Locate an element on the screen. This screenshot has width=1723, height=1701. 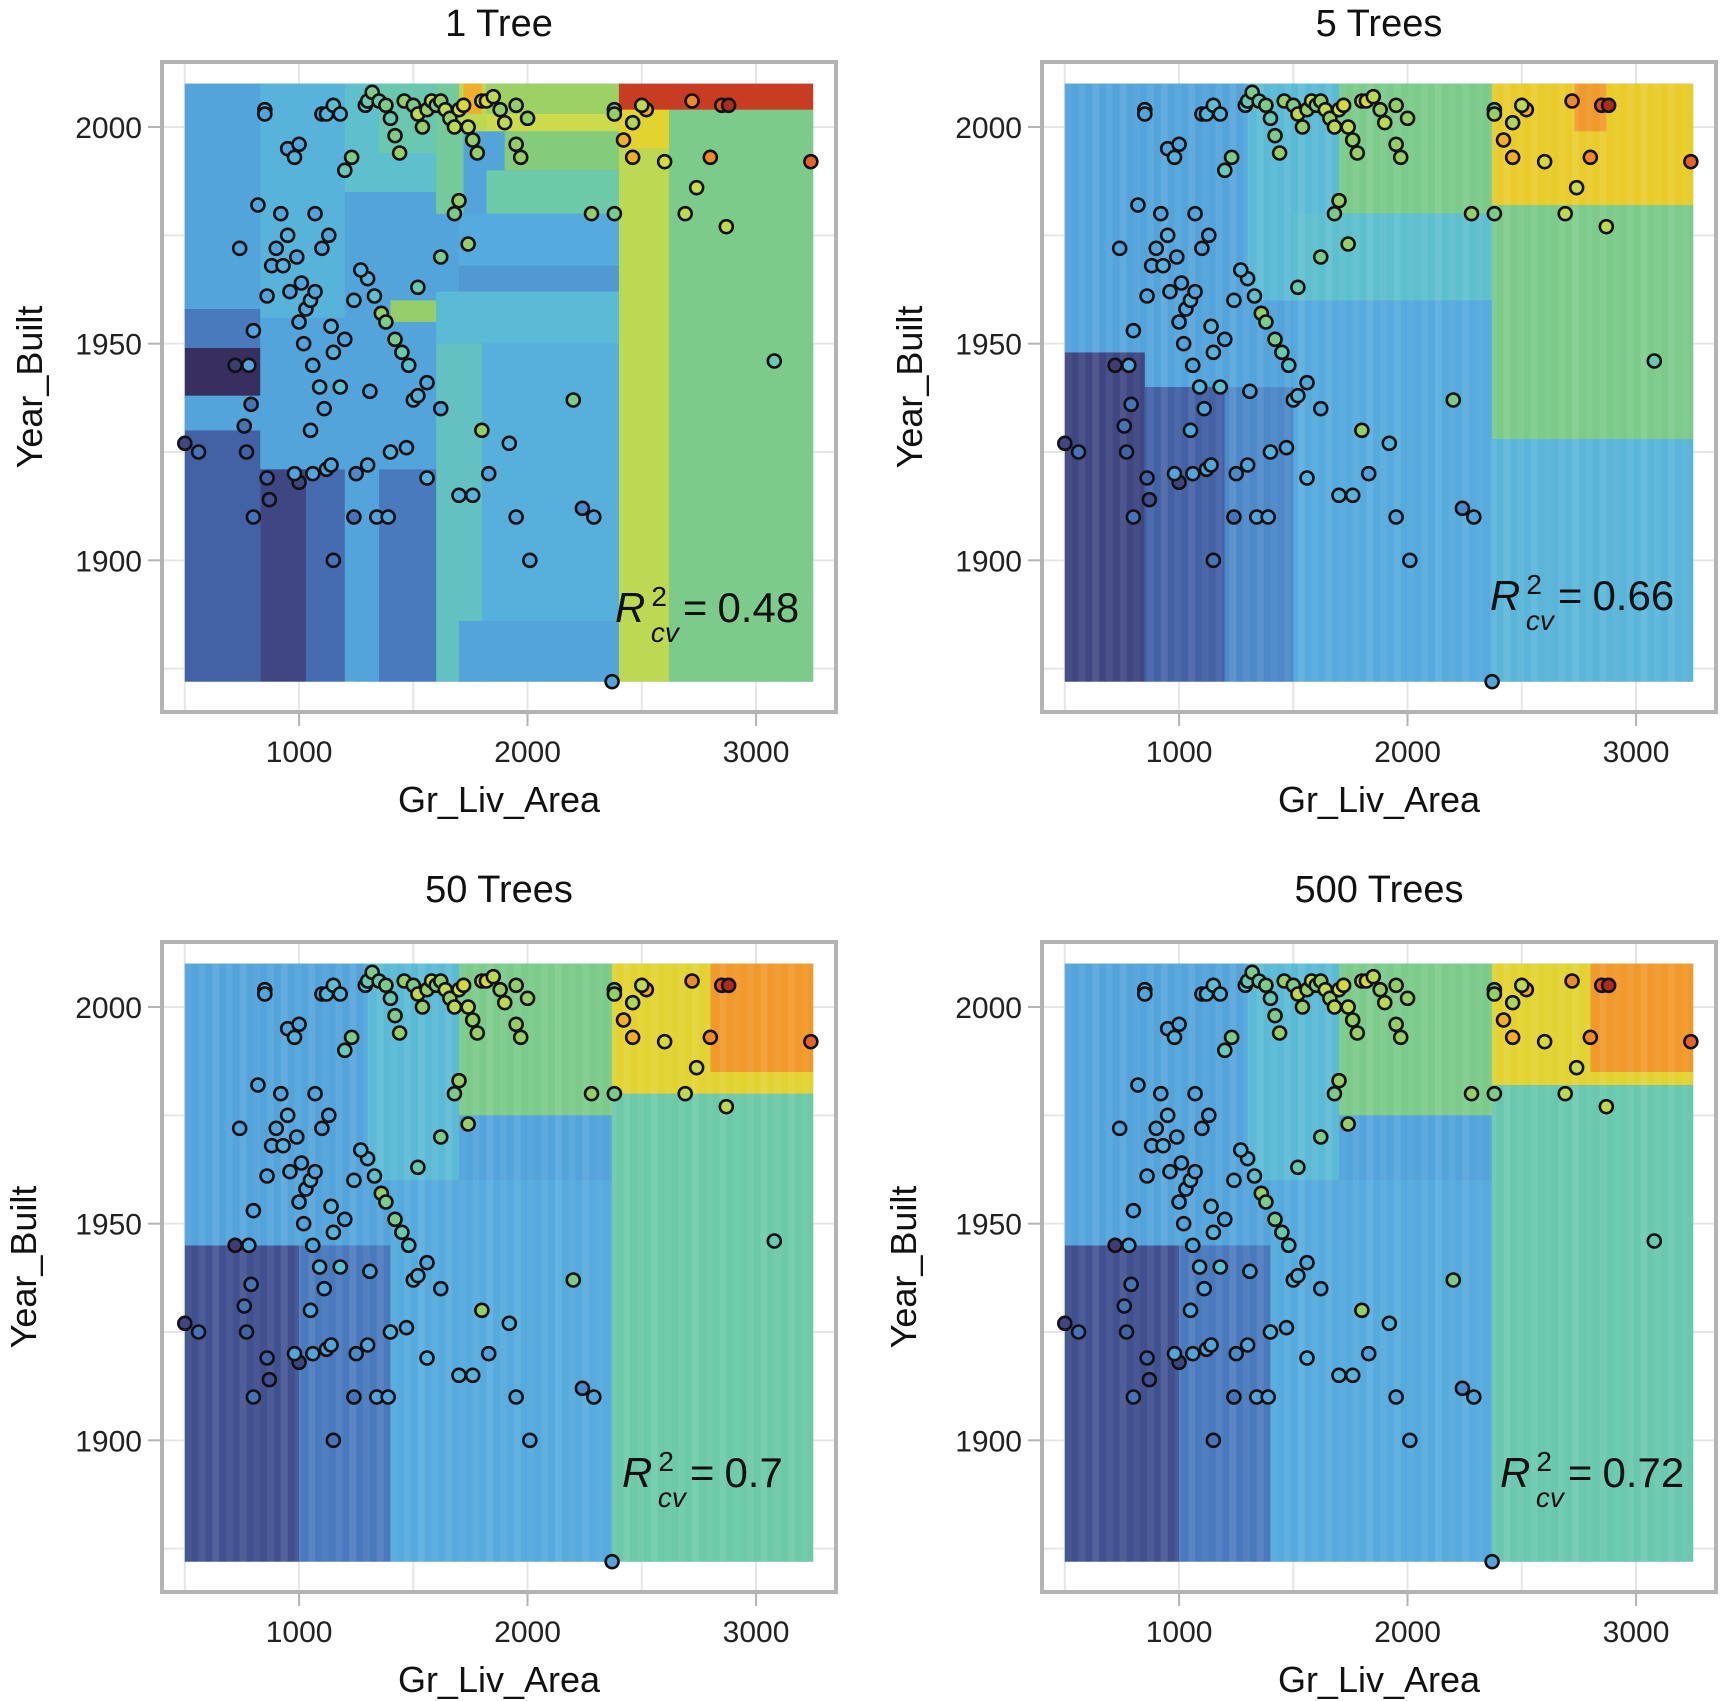
panel-title: 5 Trees is located at coordinates (1379, 24).